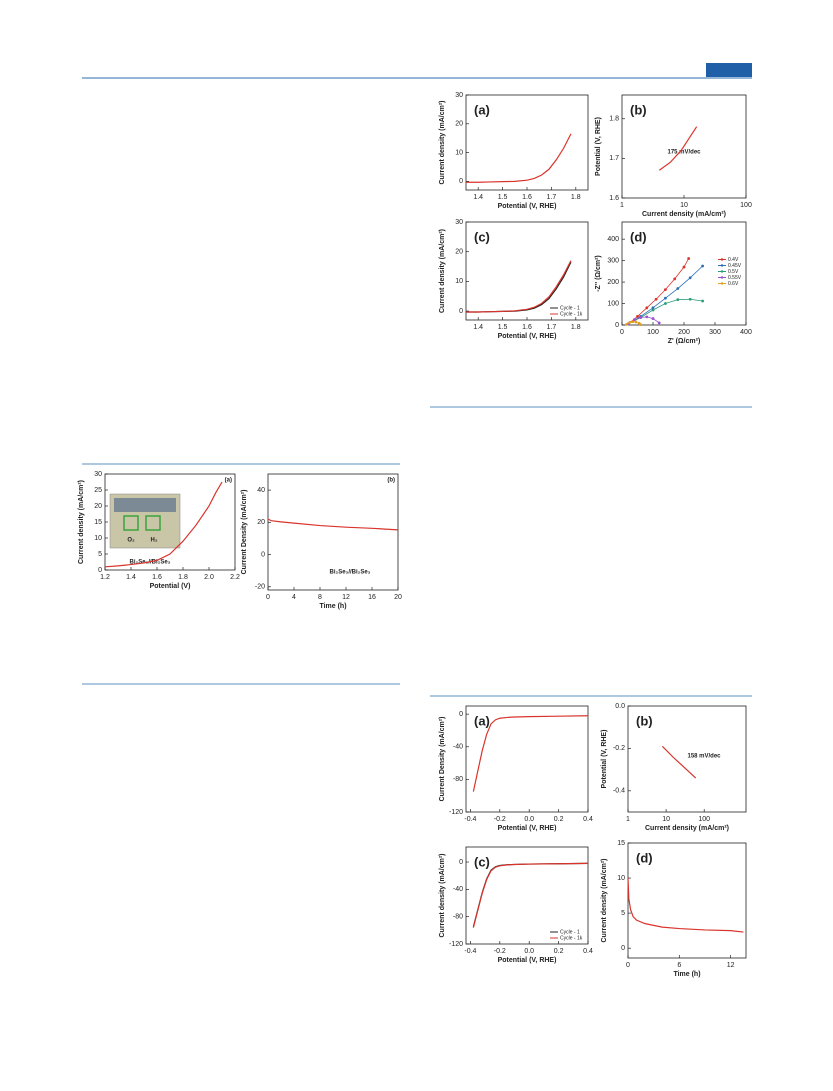  I want to click on x-tick-label: 0.4, so click(588, 951).